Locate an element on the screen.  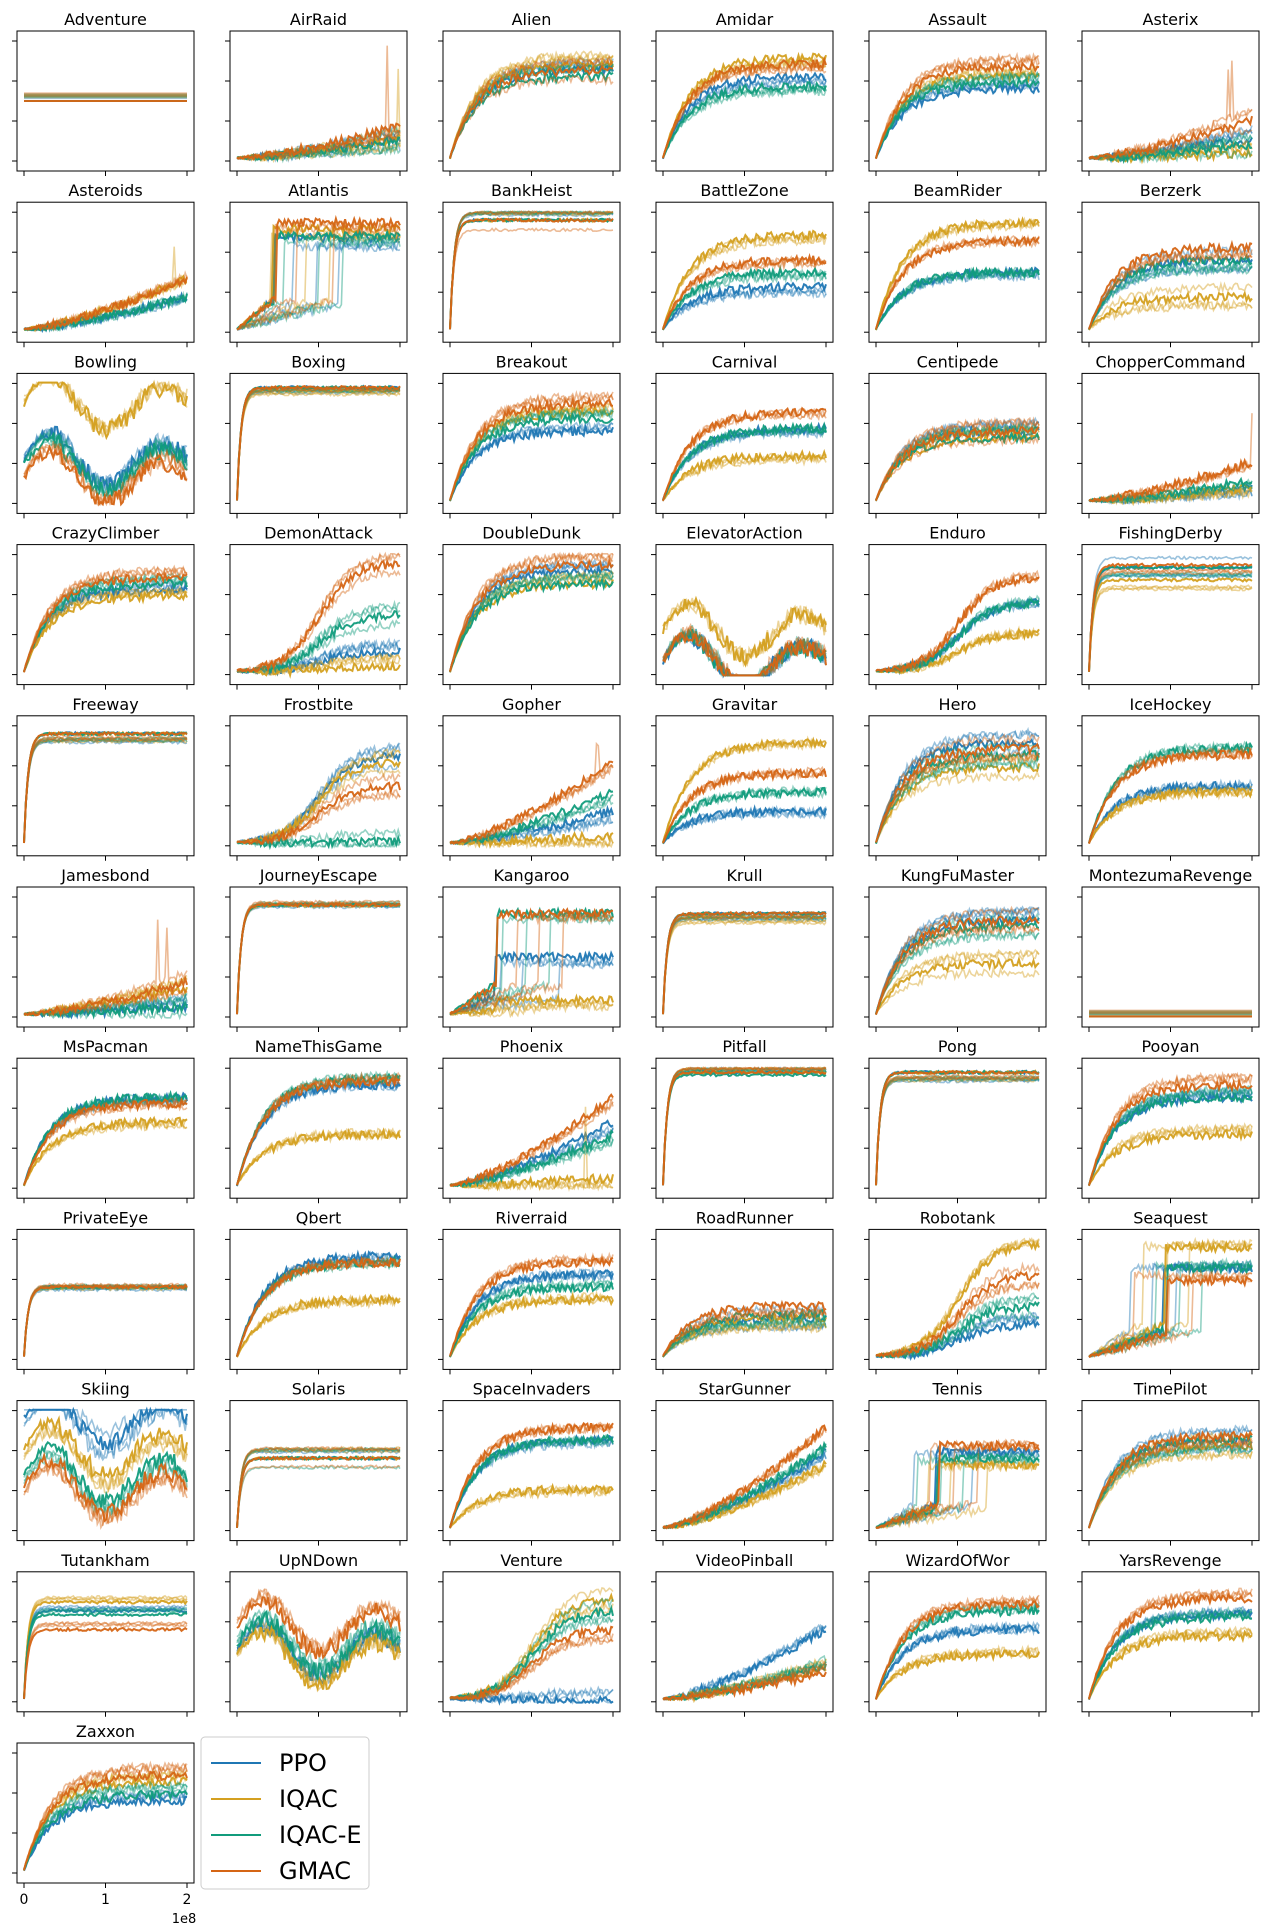
subplot-YarsRevenge: YarsRevenge is located at coordinates (1168, 1634).